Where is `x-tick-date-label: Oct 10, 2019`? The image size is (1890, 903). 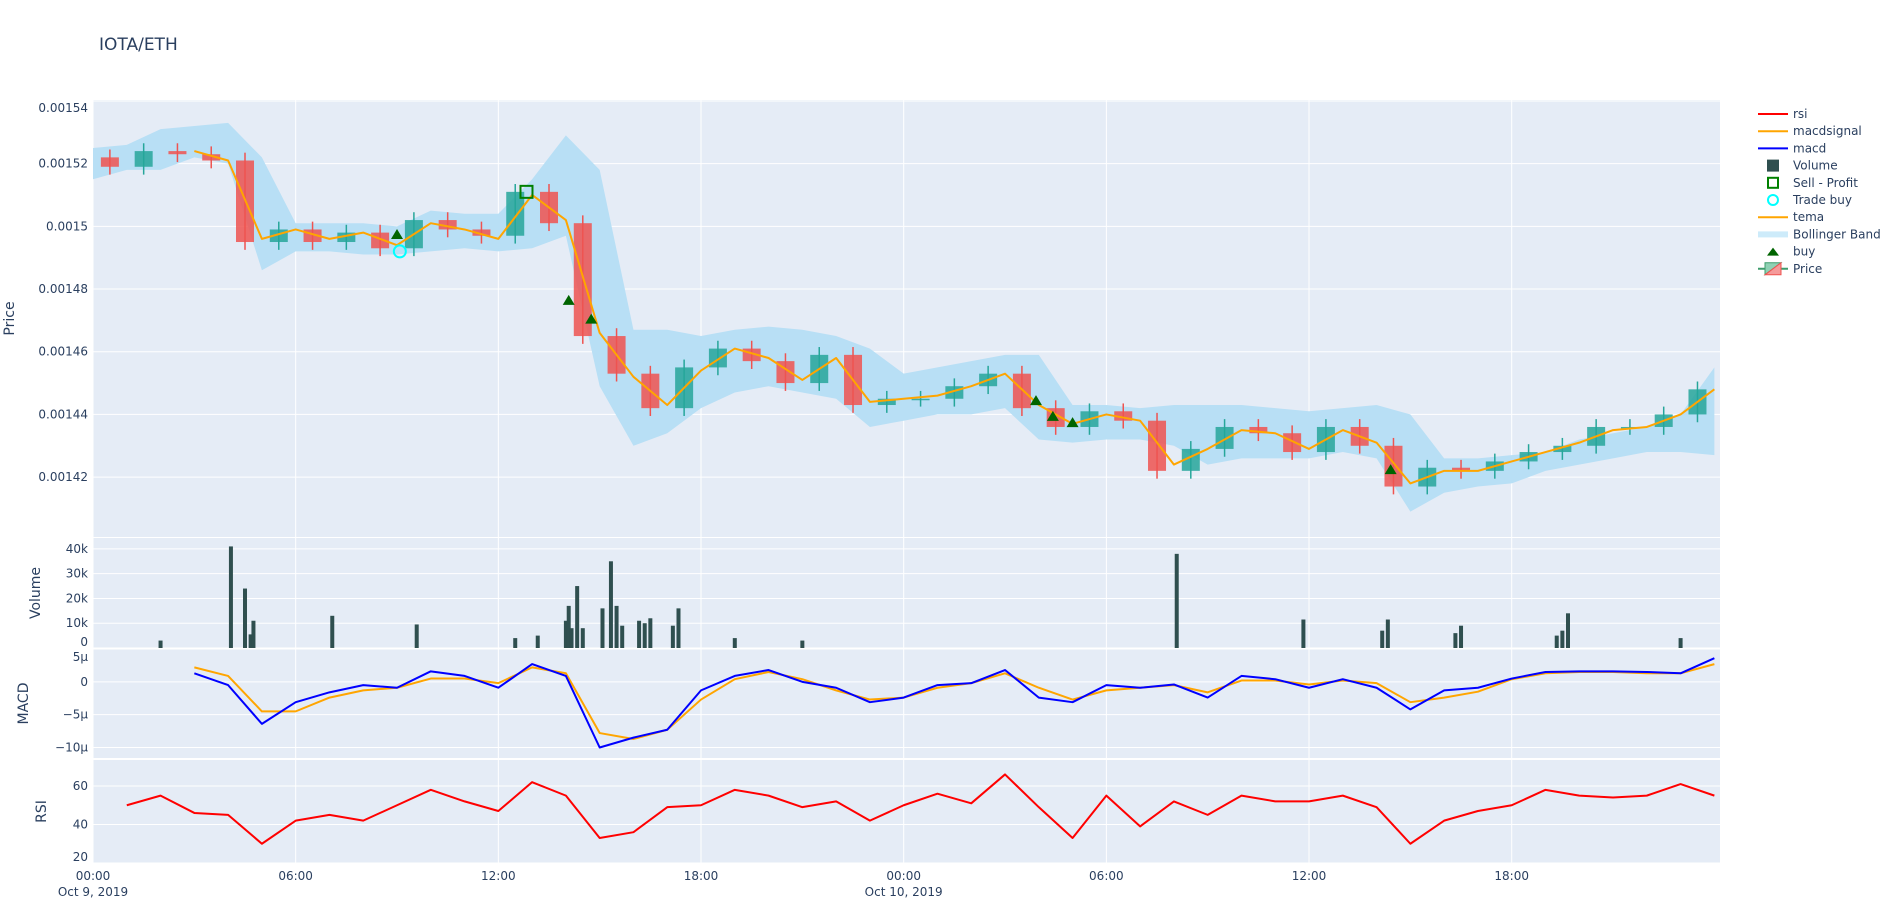
x-tick-date-label: Oct 10, 2019 is located at coordinates (904, 892).